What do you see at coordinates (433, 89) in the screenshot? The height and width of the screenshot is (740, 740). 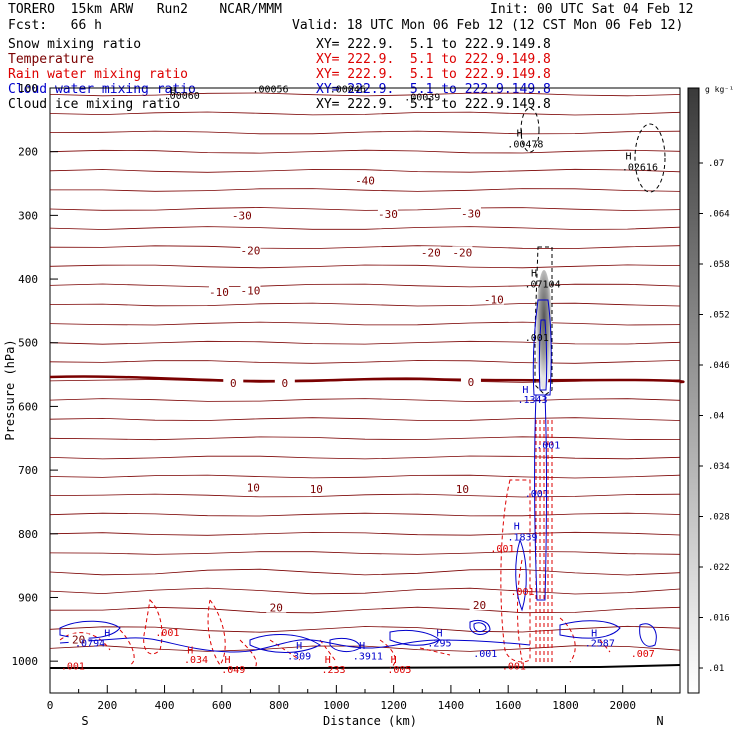 I see `legend-cloud-water-xy: XY= 222.9. 5.1 to 222.9.149.8` at bounding box center [433, 89].